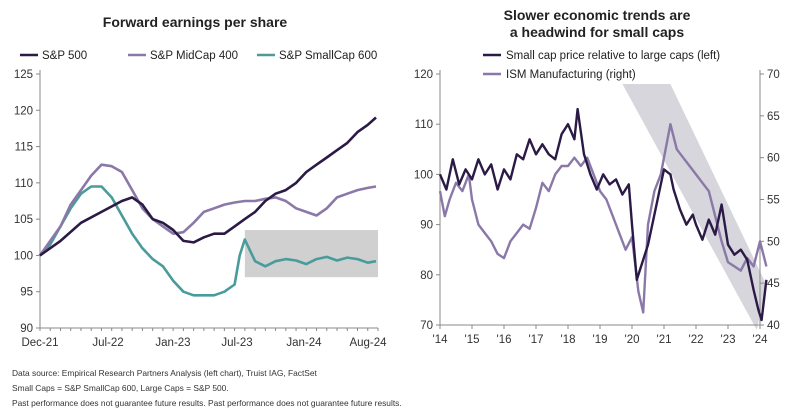 The image size is (800, 415). Describe the element at coordinates (632, 340) in the screenshot. I see `right-x-tick-label: '20` at that location.